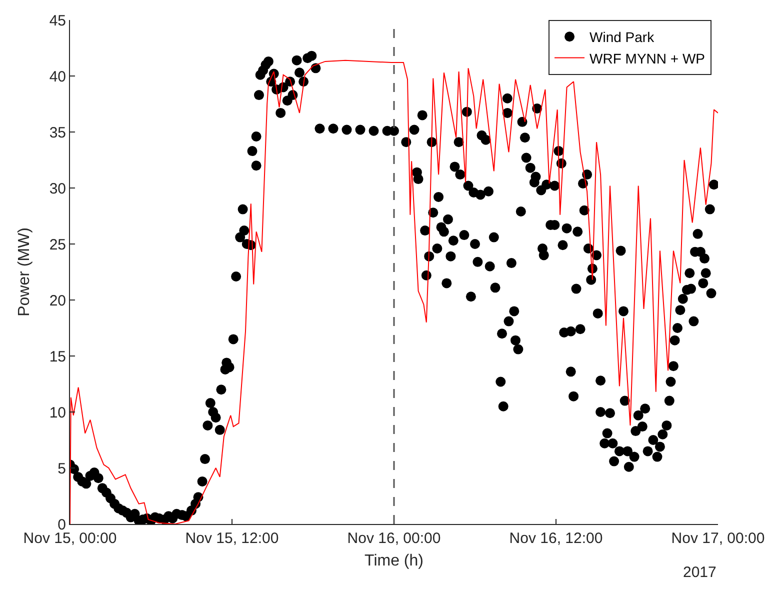 This screenshot has width=780, height=594. Describe the element at coordinates (394, 561) in the screenshot. I see `x-axis-title: Time (h)` at that location.